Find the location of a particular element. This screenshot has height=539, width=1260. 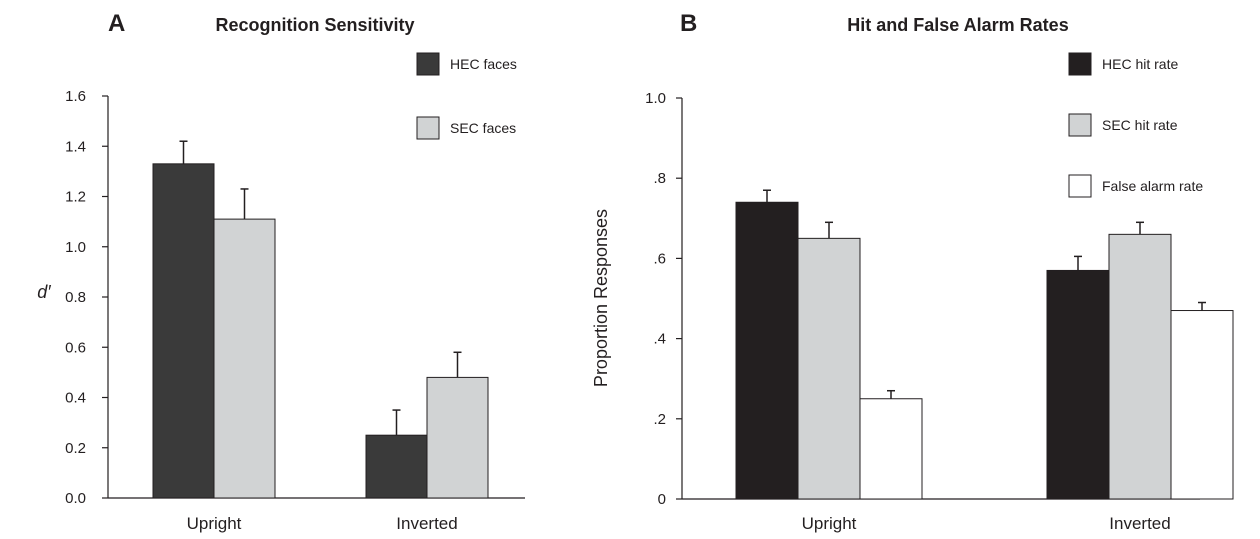

y-tick-label: 0.8 is located at coordinates (75, 297).